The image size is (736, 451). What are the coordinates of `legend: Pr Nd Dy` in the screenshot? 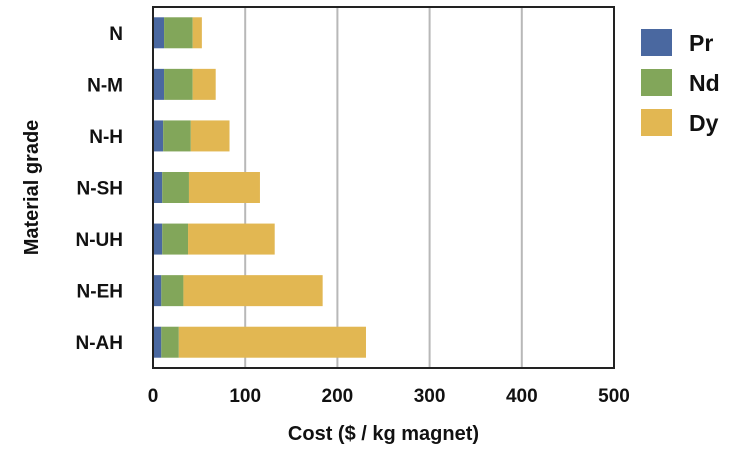 It's located at (680, 82).